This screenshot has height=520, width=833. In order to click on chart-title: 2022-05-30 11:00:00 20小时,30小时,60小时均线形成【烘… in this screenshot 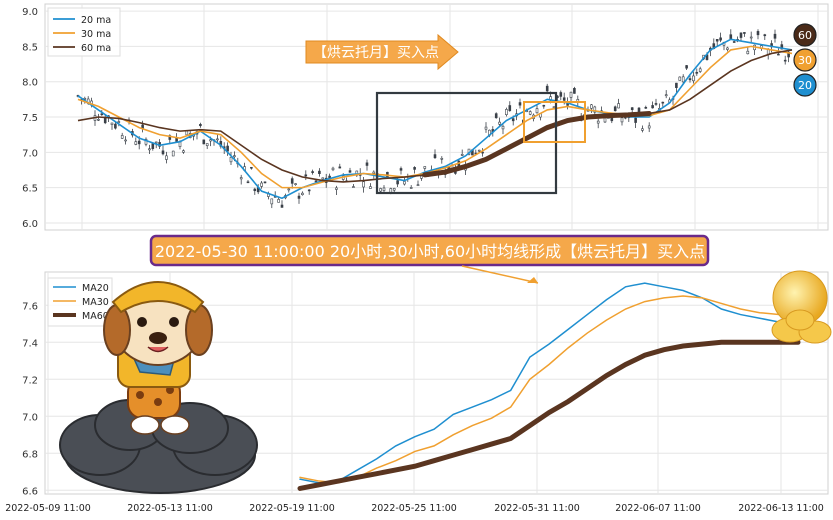, I will do `click(430, 251)`.